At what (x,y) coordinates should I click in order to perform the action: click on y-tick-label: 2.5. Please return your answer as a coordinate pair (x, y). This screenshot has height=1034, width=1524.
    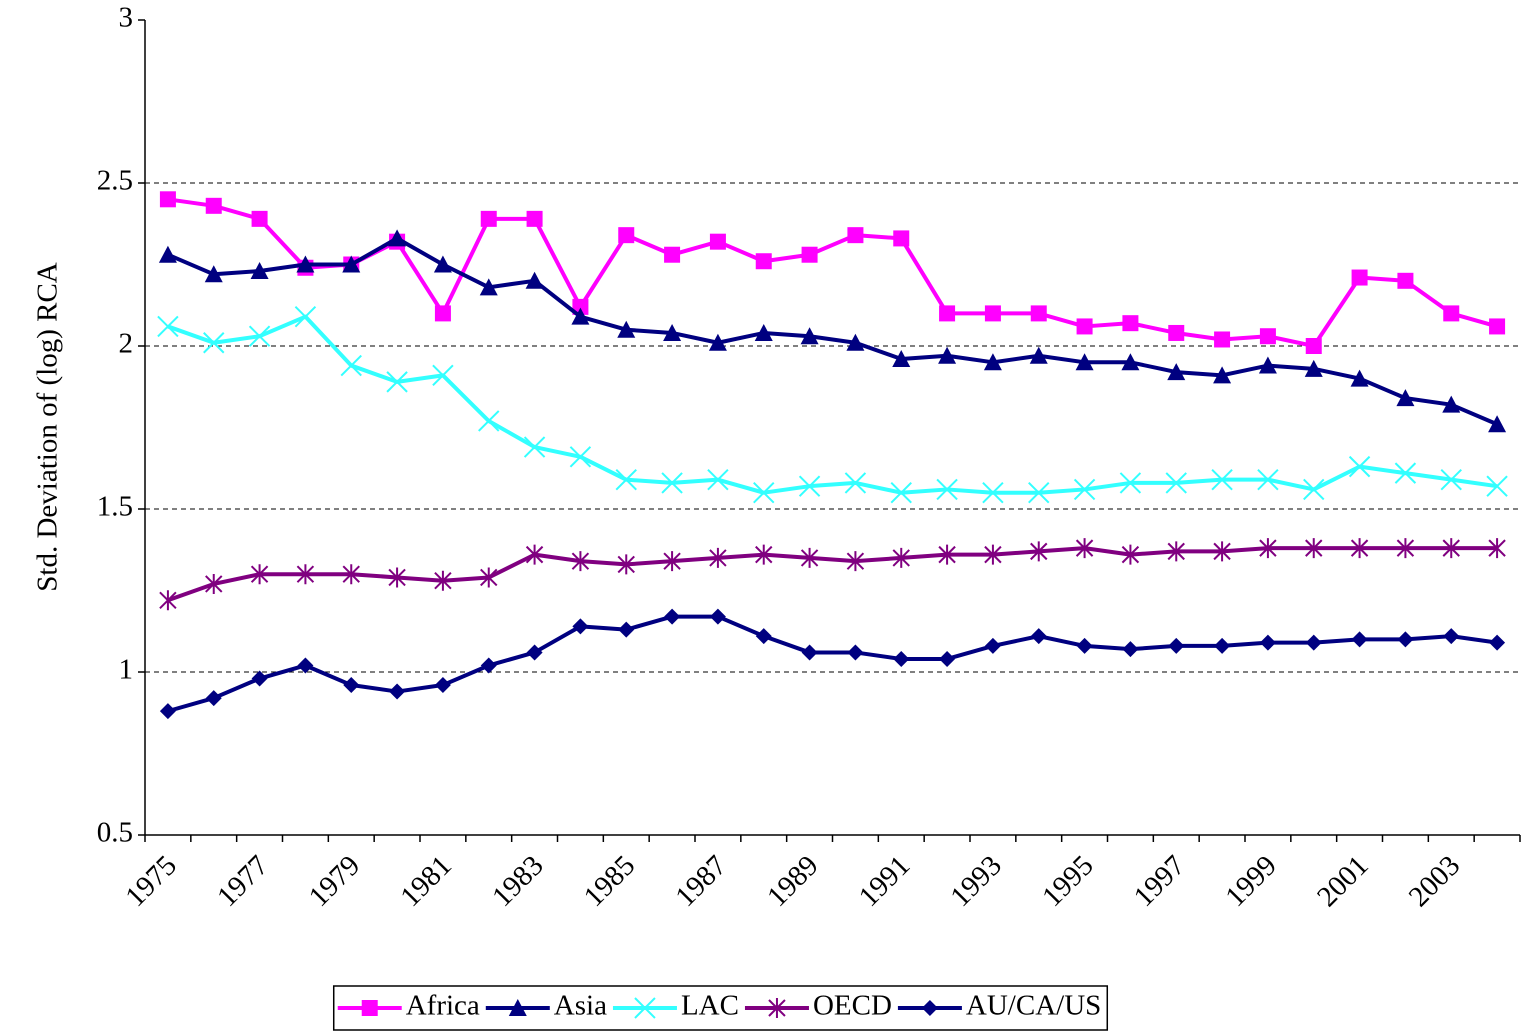
    Looking at the image, I should click on (115, 181).